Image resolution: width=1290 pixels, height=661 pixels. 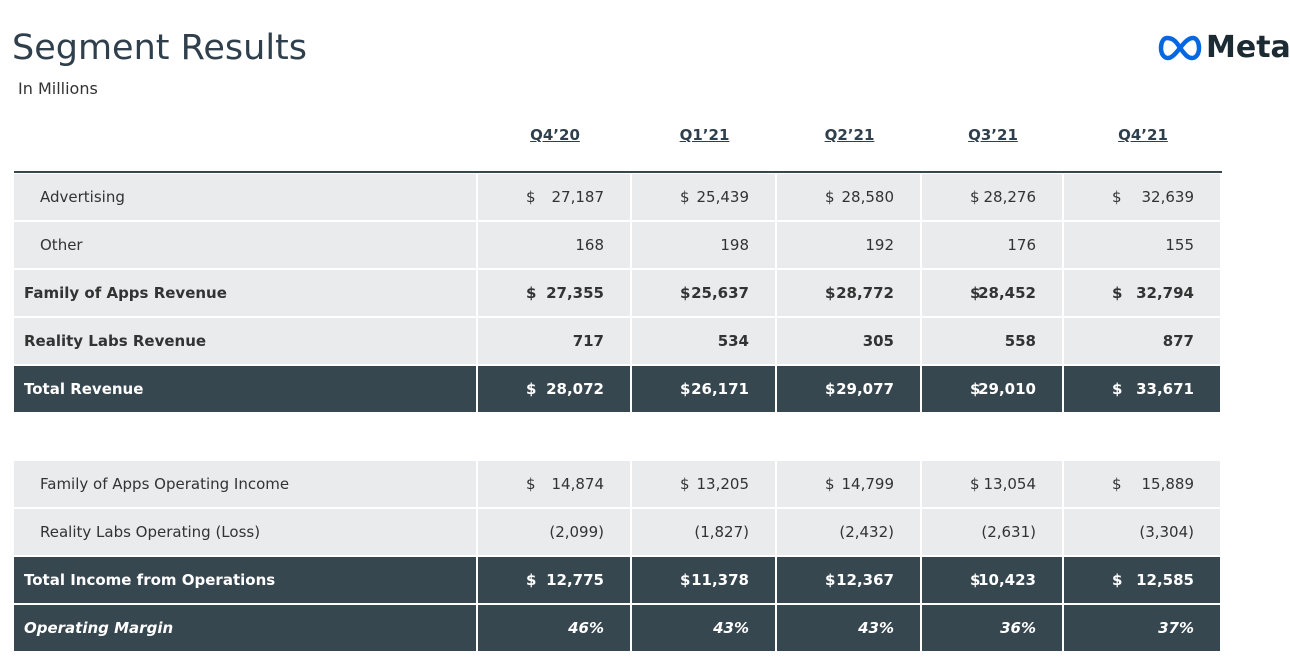 I want to click on amount: 27,187, so click(x=578, y=197).